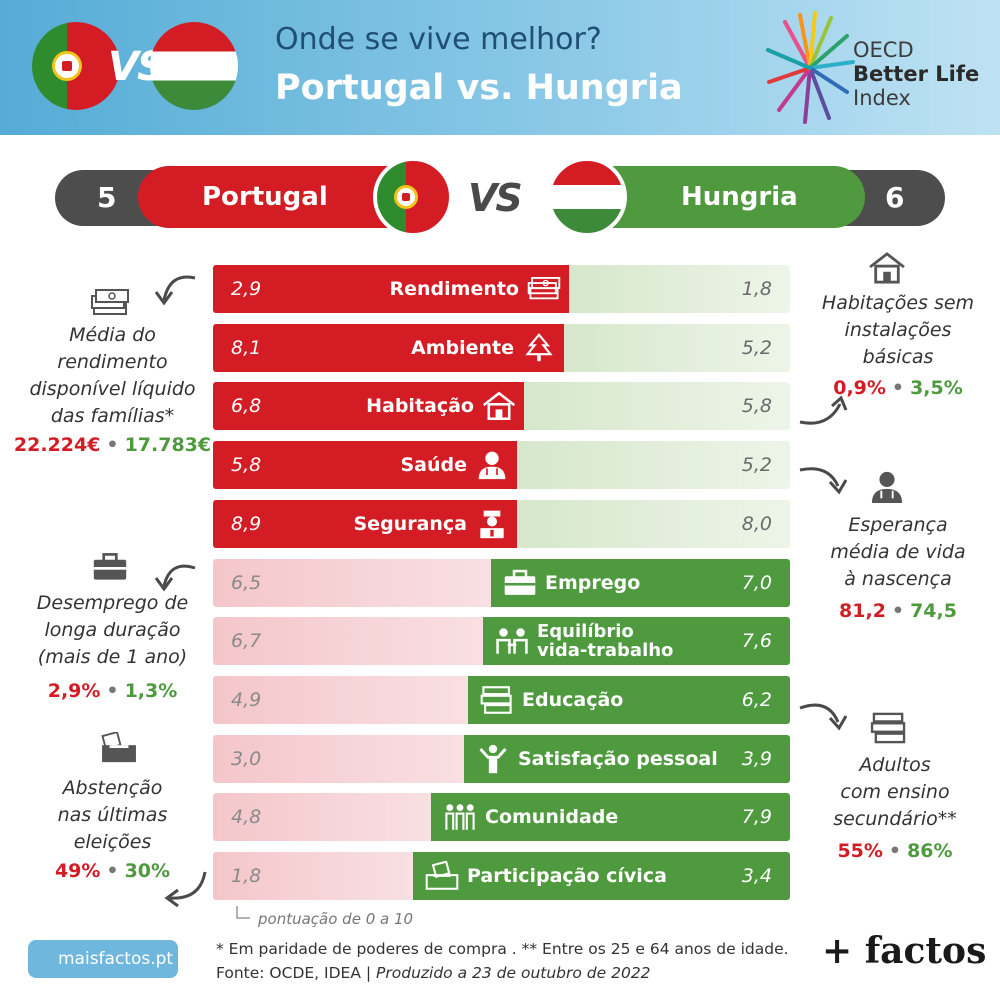 The image size is (1000, 1000). What do you see at coordinates (898, 357) in the screenshot?
I see `housing-note-line: básicas` at bounding box center [898, 357].